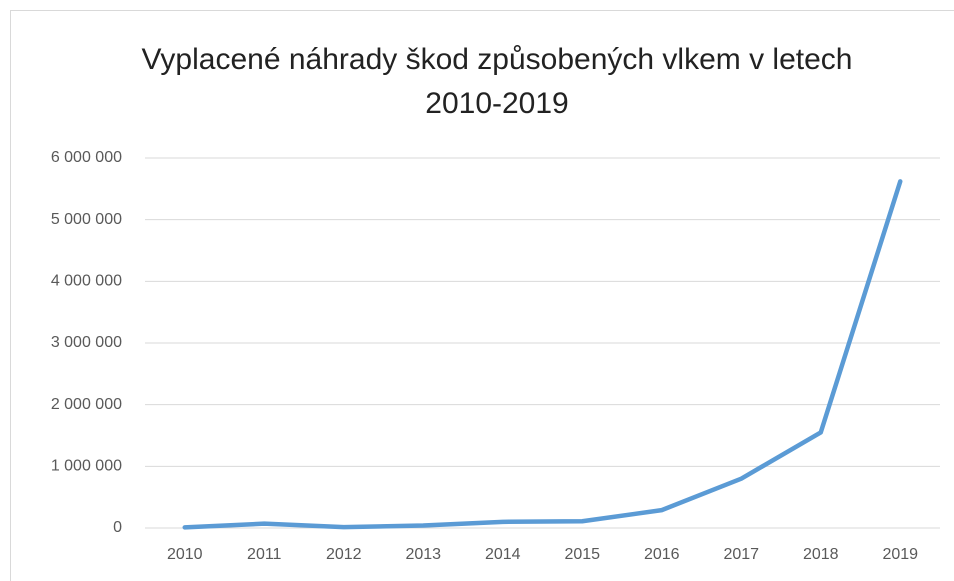  Describe the element at coordinates (86, 466) in the screenshot. I see `y-tick-label: 1 000 000` at that location.